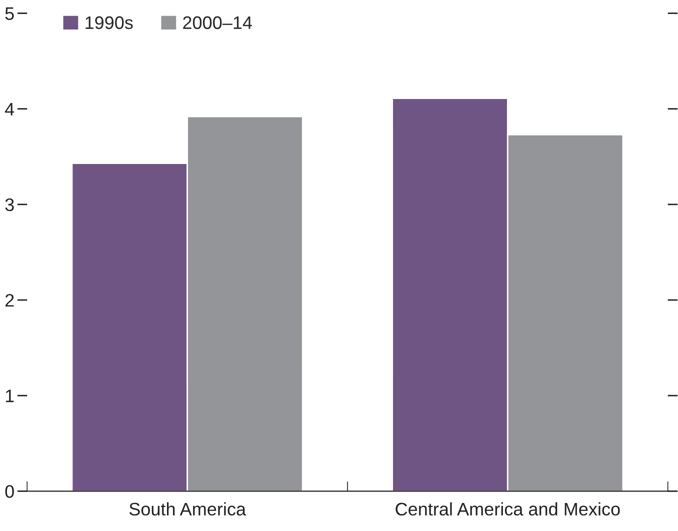 Image resolution: width=678 pixels, height=531 pixels. Describe the element at coordinates (9, 300) in the screenshot. I see `y-tick-label: 2` at that location.